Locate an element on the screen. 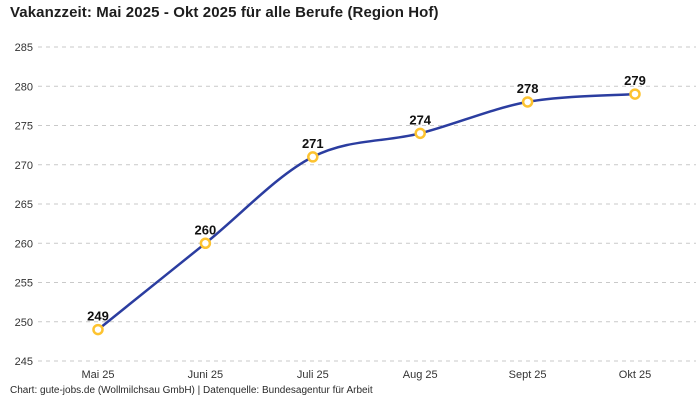 The image size is (700, 400). y-axis-tick-label: 270 is located at coordinates (24, 166).